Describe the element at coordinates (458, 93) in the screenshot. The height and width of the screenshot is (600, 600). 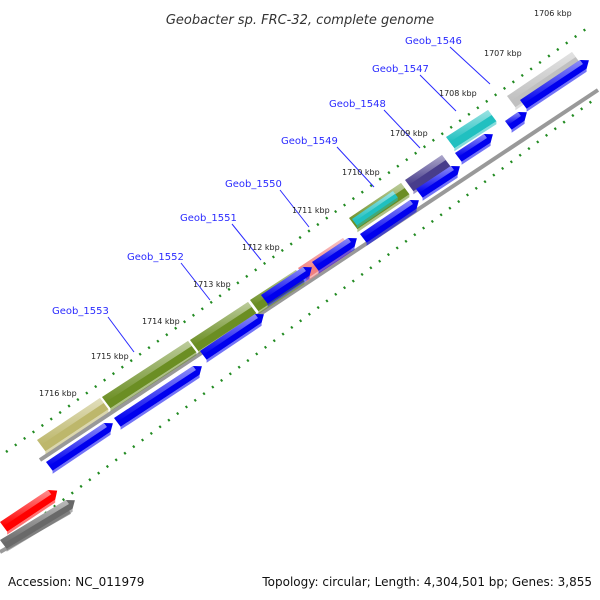
I see `kbp-label: 1708 kbp` at that location.